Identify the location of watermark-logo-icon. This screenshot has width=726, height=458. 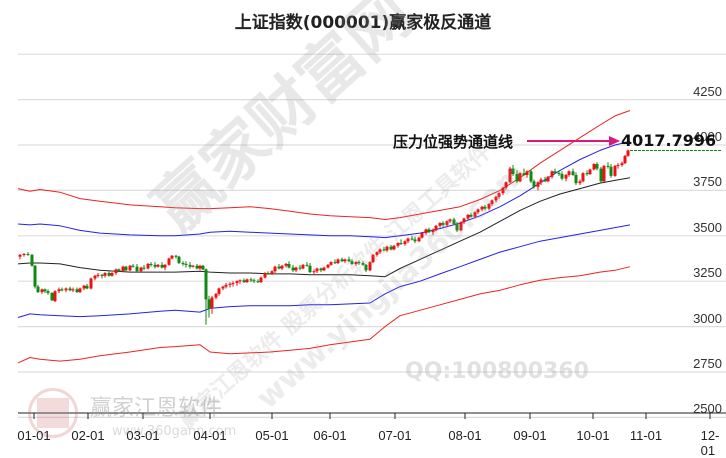
(53, 413).